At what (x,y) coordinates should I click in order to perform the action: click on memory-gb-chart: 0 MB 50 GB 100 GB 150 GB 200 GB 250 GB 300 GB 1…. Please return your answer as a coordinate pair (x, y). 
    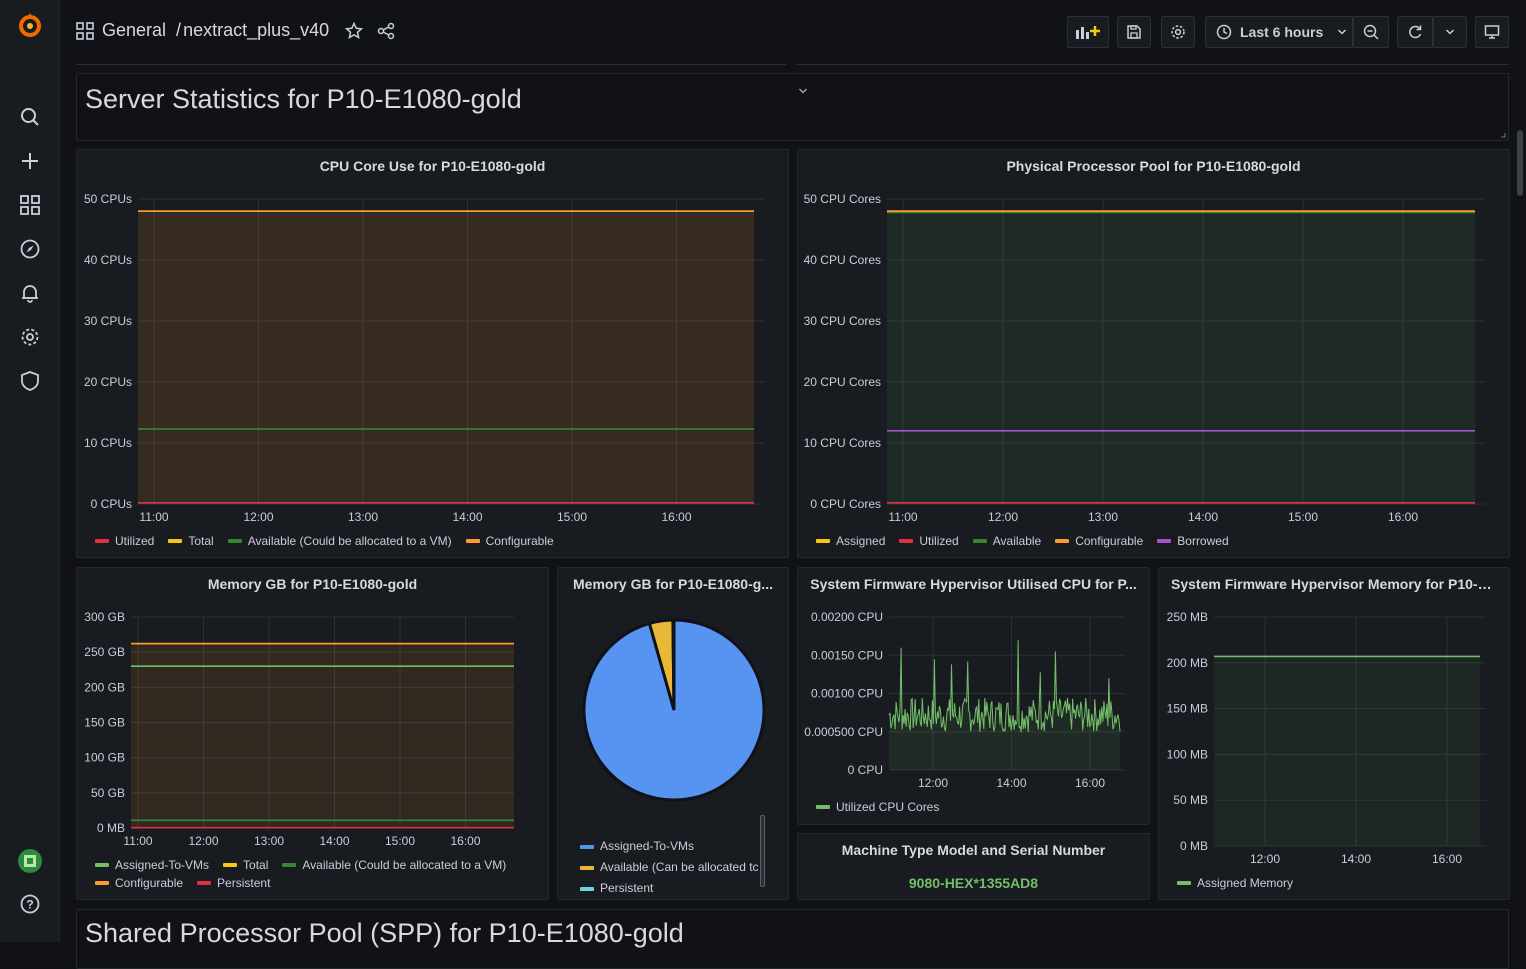
    Looking at the image, I should click on (312, 728).